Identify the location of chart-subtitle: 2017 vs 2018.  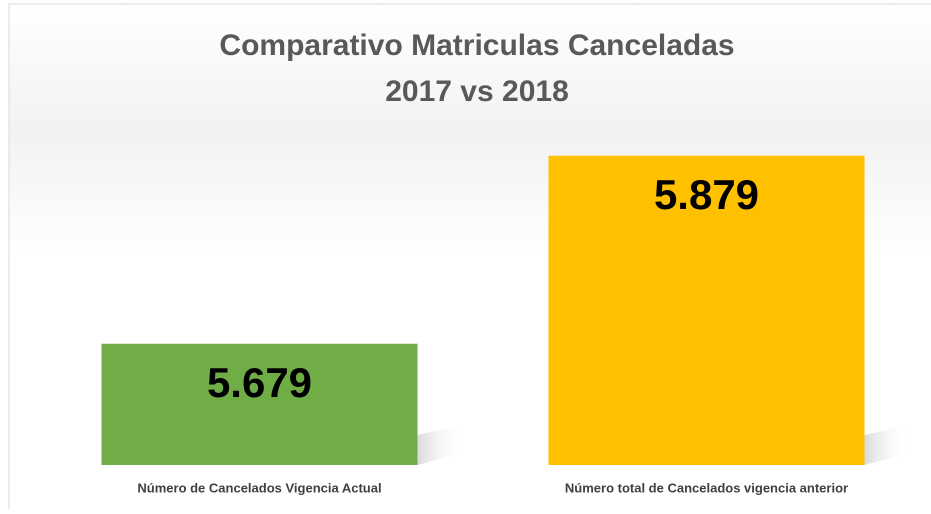
(477, 91).